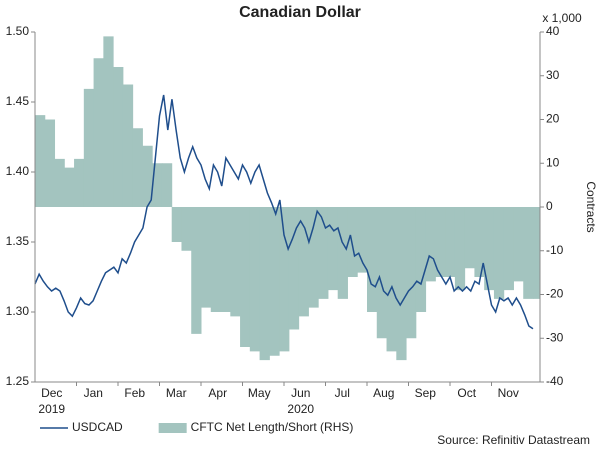  I want to click on y-tick-label: 1.40, so click(18, 171).